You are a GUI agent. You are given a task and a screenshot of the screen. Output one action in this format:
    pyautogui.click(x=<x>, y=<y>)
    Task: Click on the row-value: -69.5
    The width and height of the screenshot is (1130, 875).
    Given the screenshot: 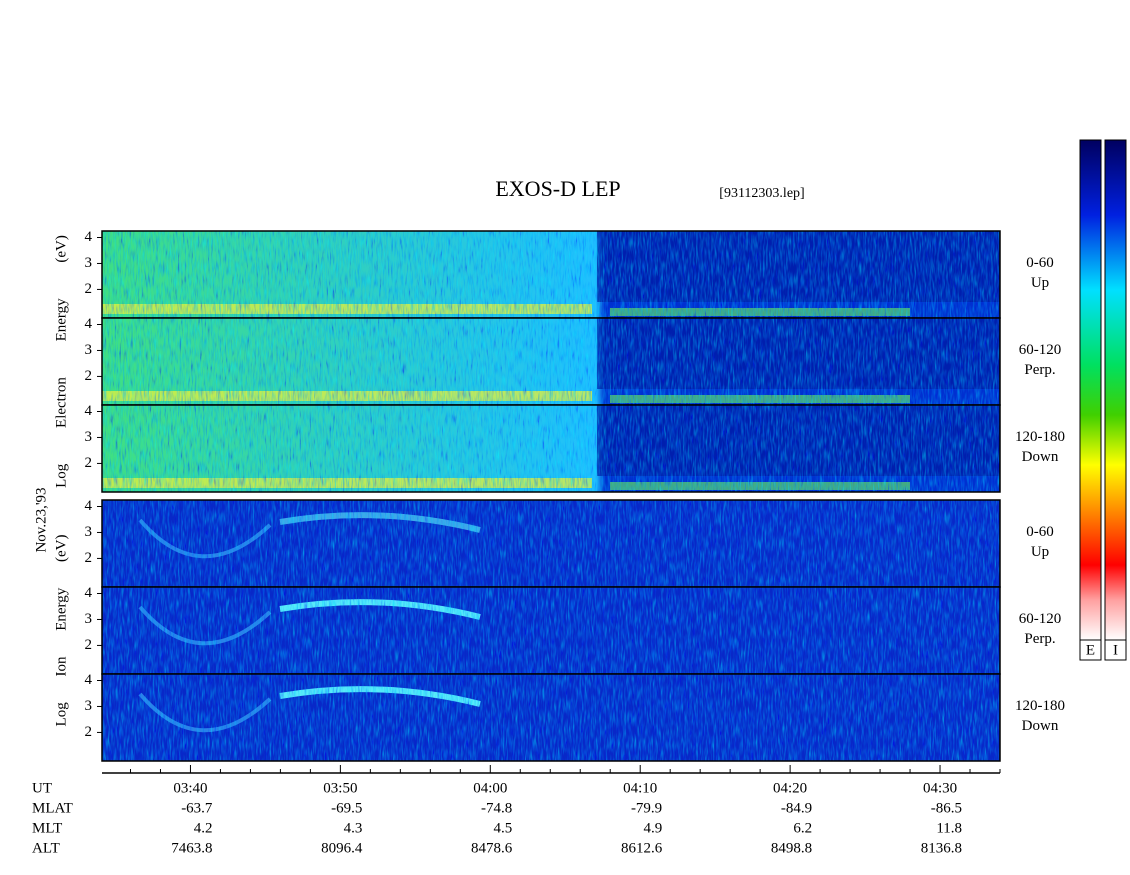 What is the action you would take?
    pyautogui.click(x=346, y=808)
    